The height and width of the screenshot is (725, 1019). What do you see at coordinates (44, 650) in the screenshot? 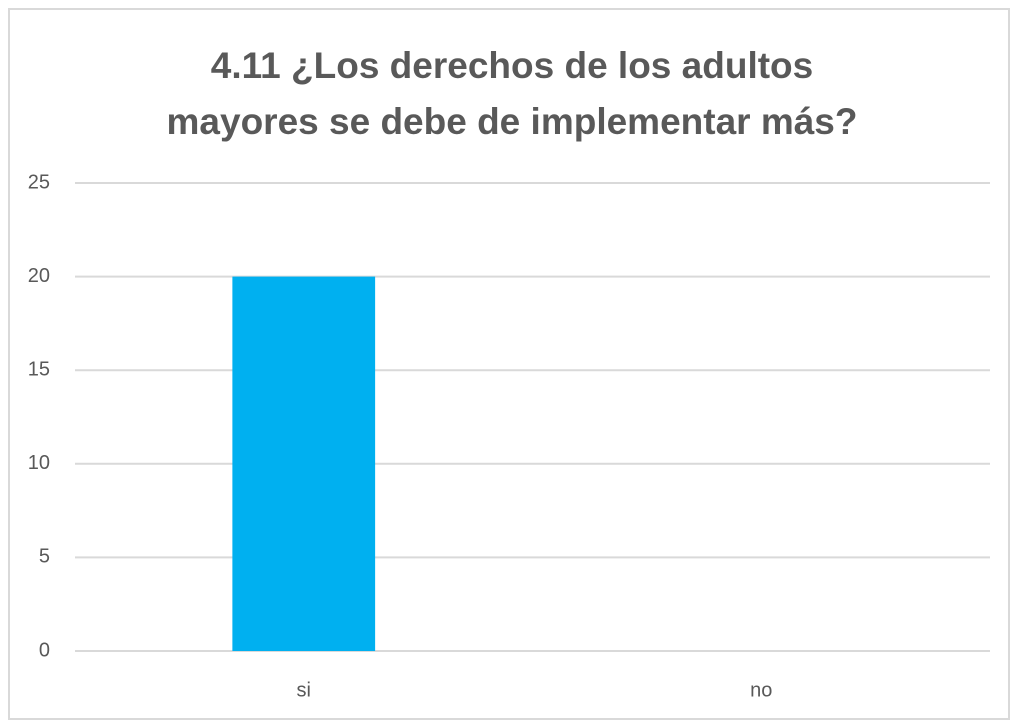
I see `y-tick-label: 0` at bounding box center [44, 650].